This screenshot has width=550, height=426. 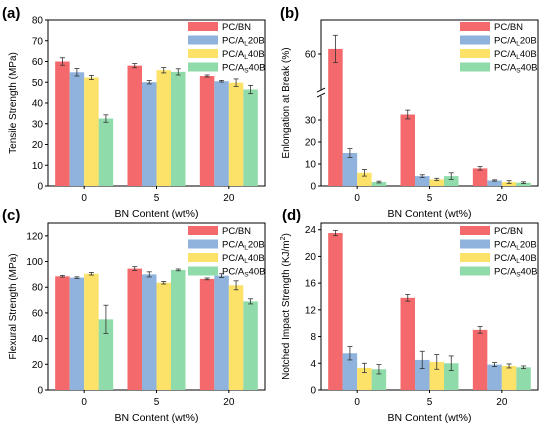 I want to click on x-tick-label: 20, so click(x=502, y=198).